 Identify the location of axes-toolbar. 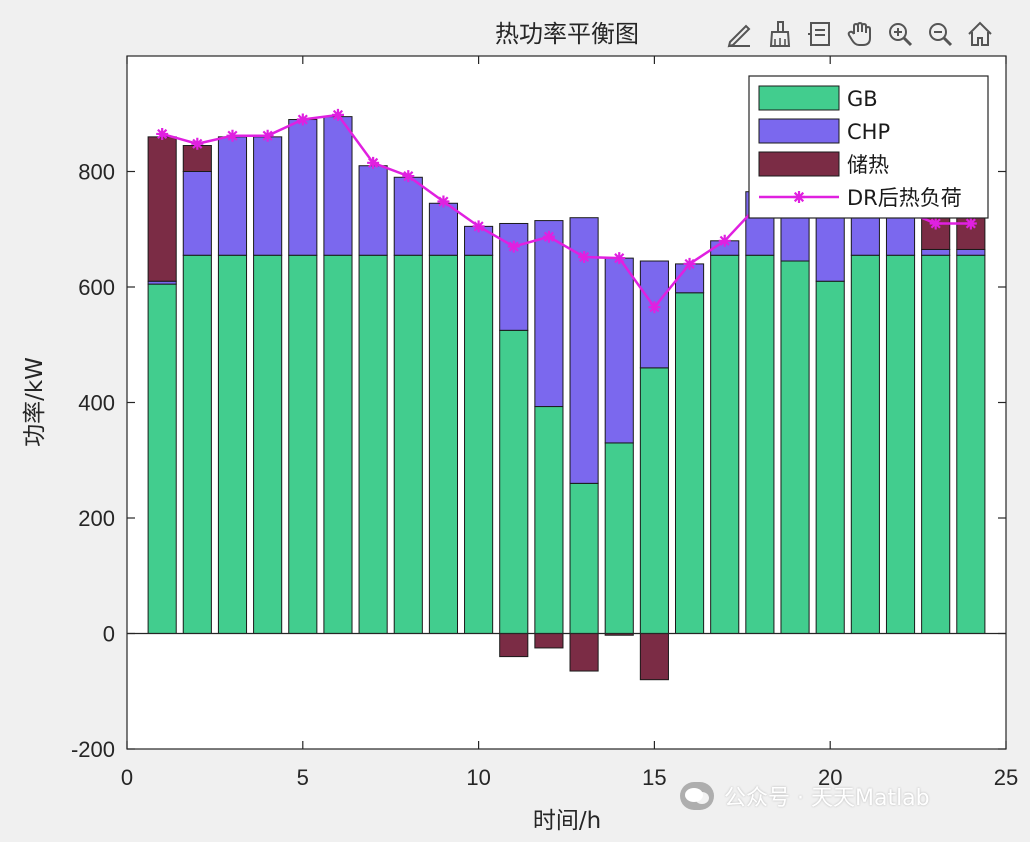
(860, 34).